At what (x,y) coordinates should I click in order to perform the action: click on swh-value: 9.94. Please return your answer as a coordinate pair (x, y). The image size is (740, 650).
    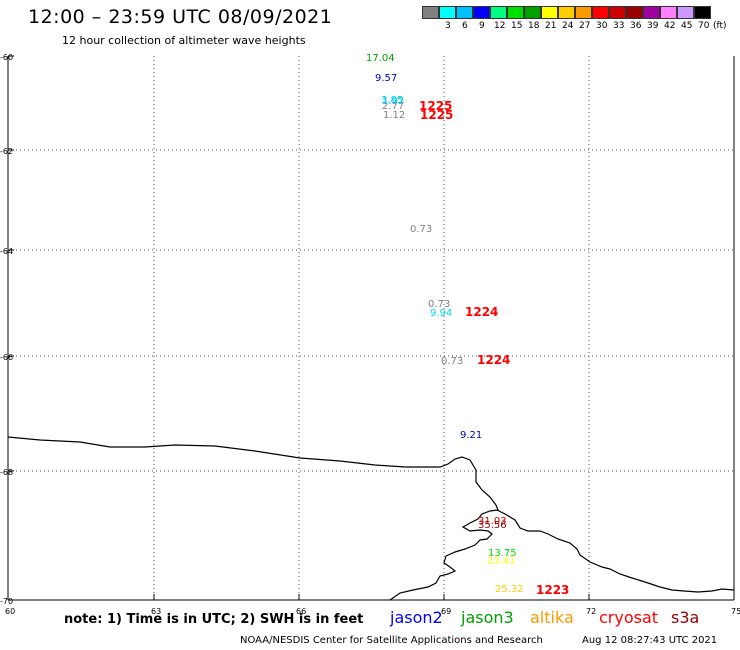
    Looking at the image, I should click on (441, 313).